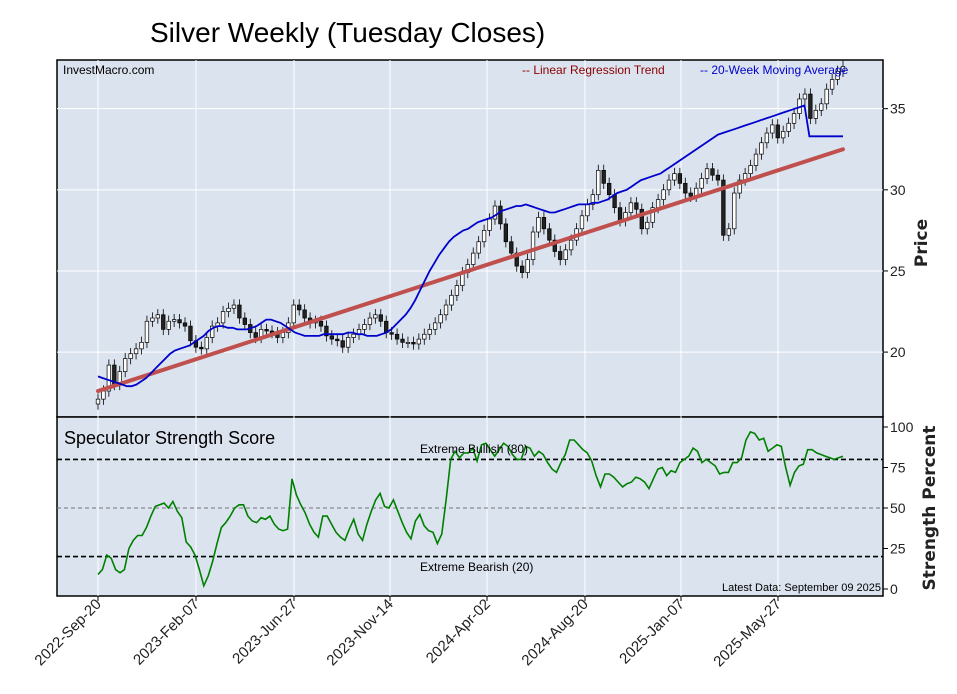  I want to click on price-tick-label: 20, so click(898, 352).